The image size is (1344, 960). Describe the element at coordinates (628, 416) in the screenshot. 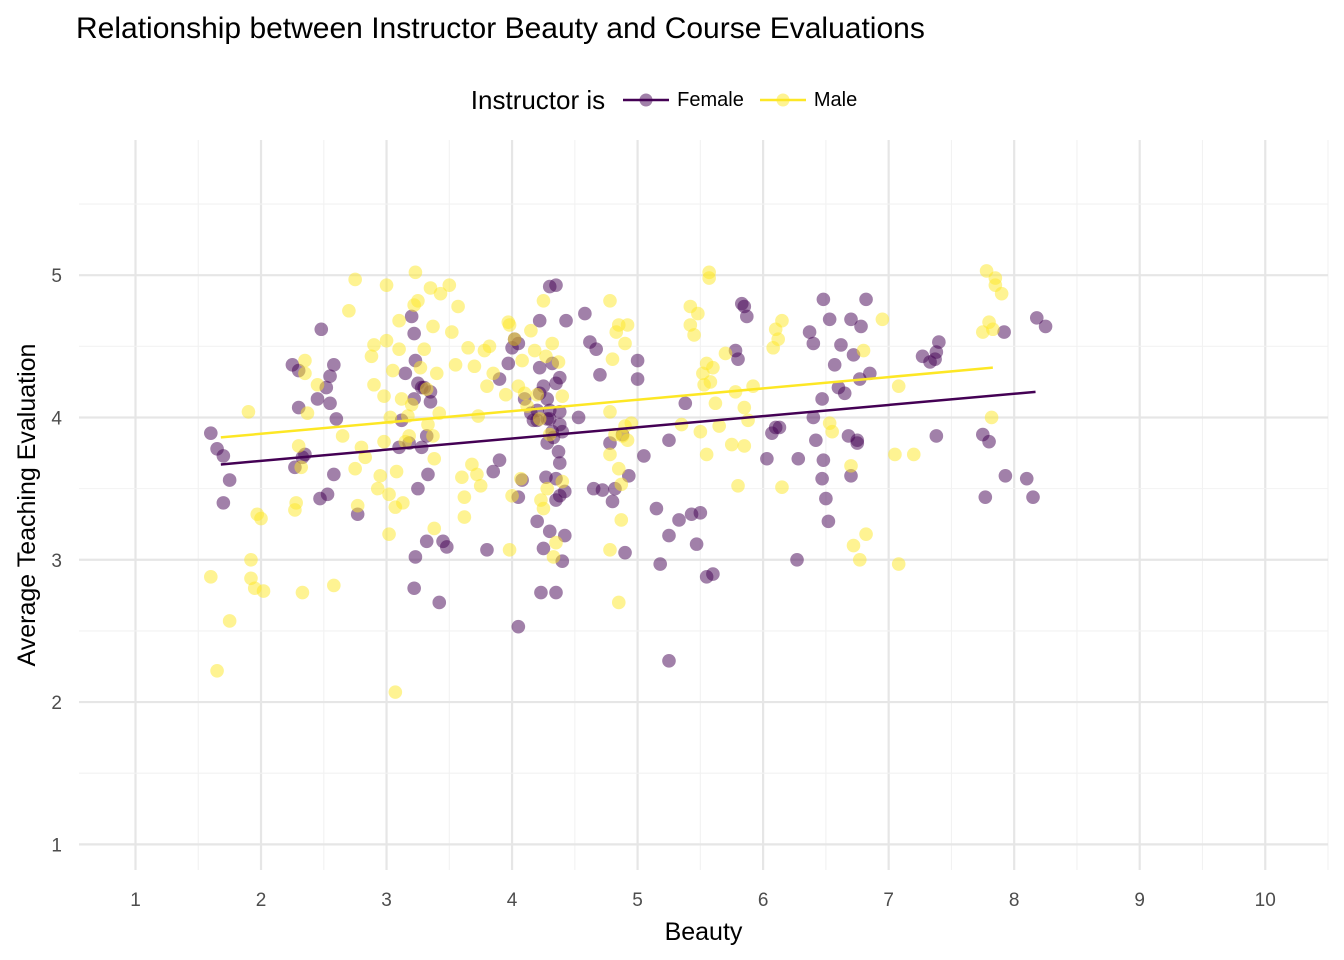

I see `fit-lines` at that location.